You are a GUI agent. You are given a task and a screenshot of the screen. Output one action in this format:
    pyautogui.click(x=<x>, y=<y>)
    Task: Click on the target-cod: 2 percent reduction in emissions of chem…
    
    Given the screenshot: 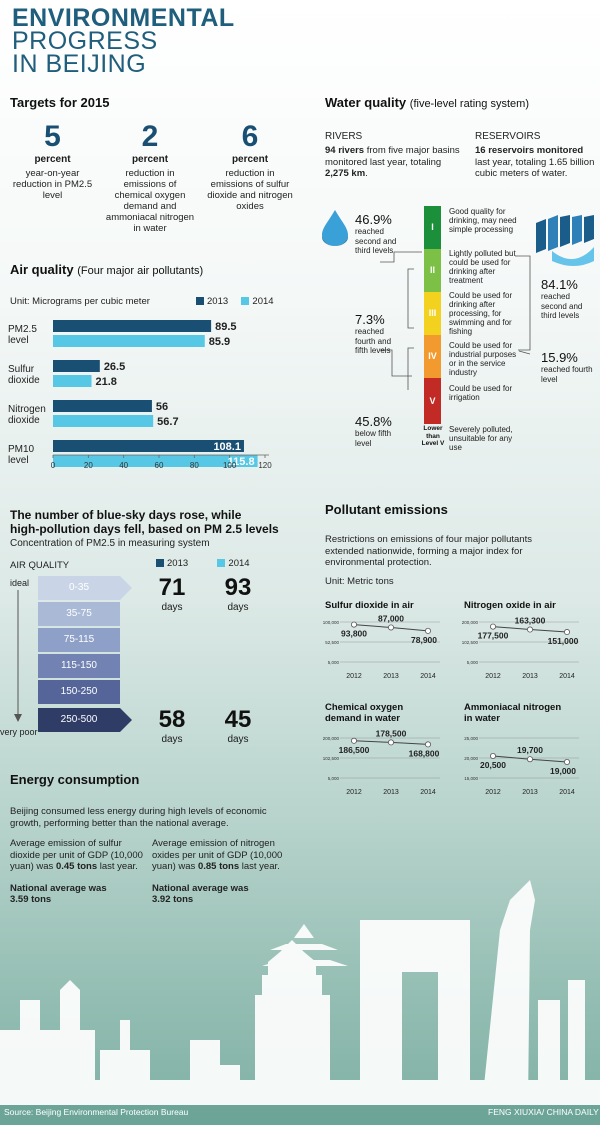 What is the action you would take?
    pyautogui.click(x=150, y=177)
    